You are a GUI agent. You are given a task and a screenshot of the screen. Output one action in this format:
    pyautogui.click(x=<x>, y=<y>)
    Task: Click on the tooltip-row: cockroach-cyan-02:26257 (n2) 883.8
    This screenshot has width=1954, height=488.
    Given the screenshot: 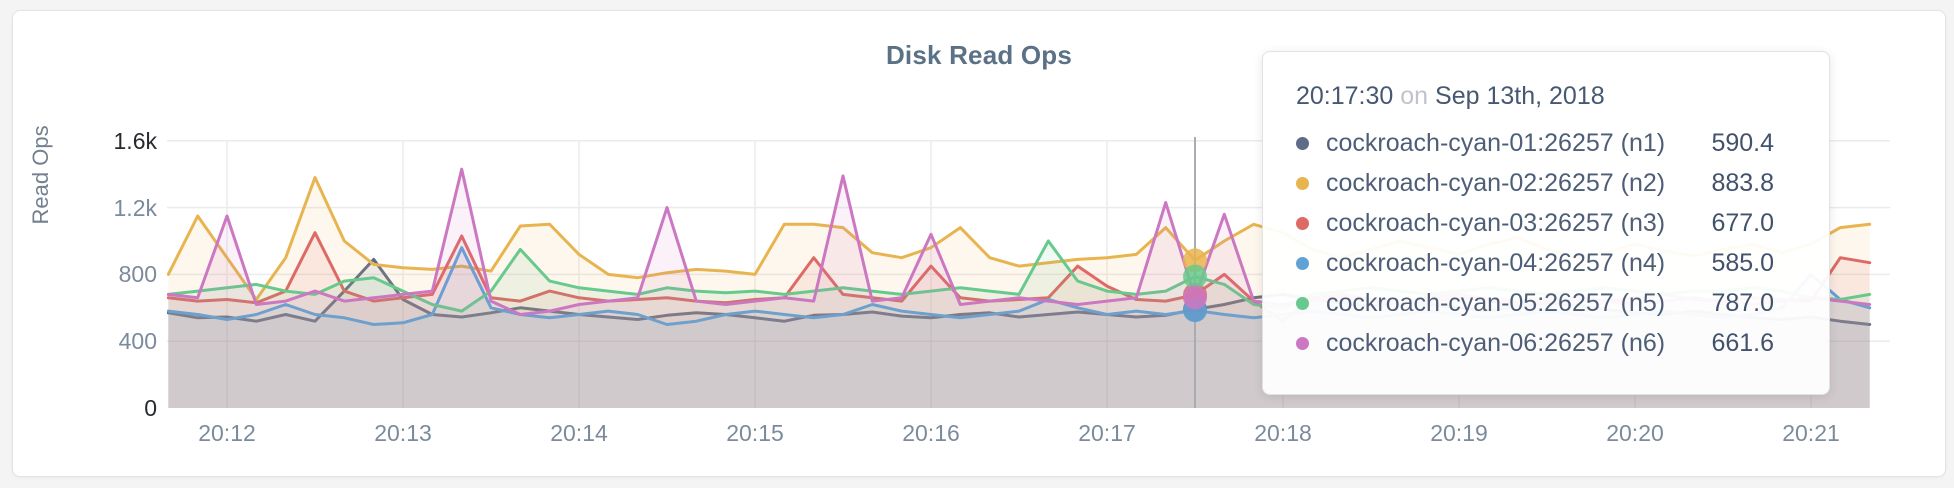 What is the action you would take?
    pyautogui.click(x=1535, y=183)
    